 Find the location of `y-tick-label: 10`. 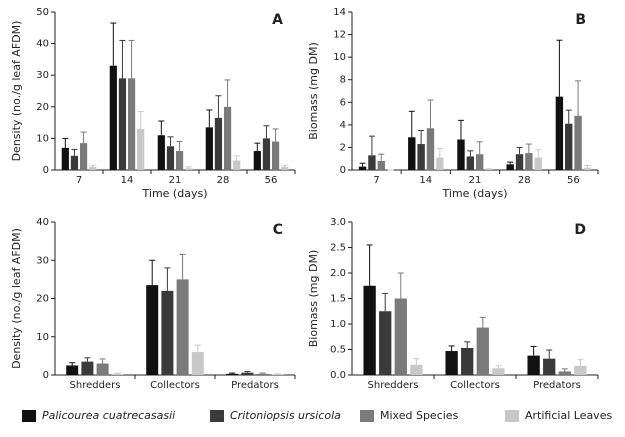

y-tick-label: 10 is located at coordinates (339, 57).